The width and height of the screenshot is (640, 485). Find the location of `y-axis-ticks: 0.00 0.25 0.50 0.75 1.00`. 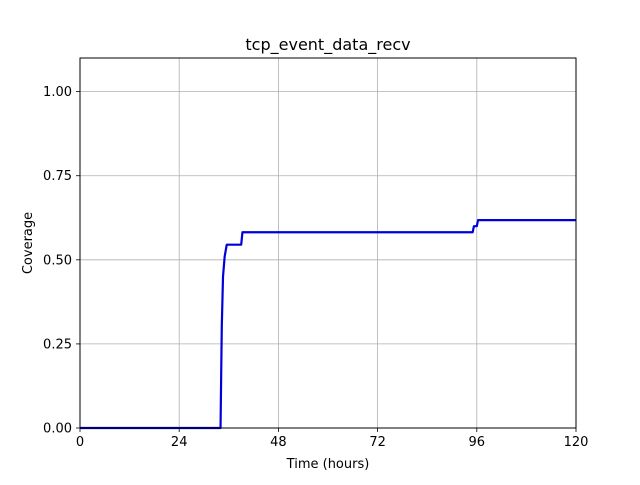

y-axis-ticks: 0.00 0.25 0.50 0.75 1.00 is located at coordinates (61, 261).